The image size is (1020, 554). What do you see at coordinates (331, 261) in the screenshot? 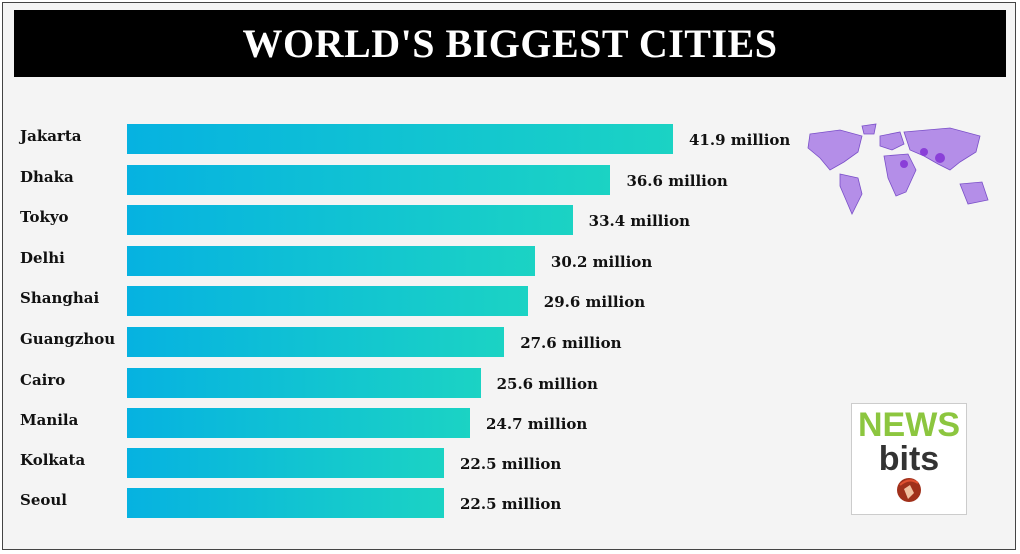
I see `bar-delhi` at bounding box center [331, 261].